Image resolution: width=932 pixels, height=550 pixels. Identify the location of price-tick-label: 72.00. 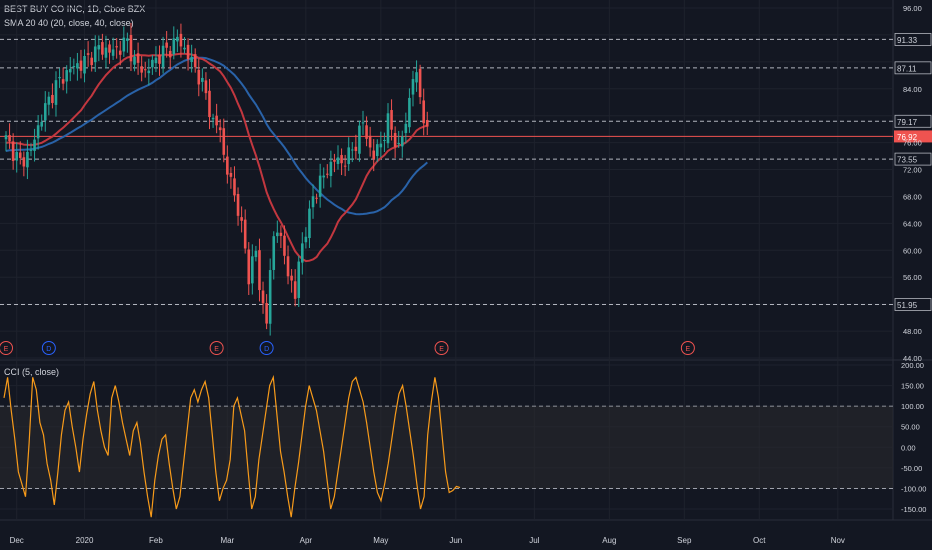
(912, 170).